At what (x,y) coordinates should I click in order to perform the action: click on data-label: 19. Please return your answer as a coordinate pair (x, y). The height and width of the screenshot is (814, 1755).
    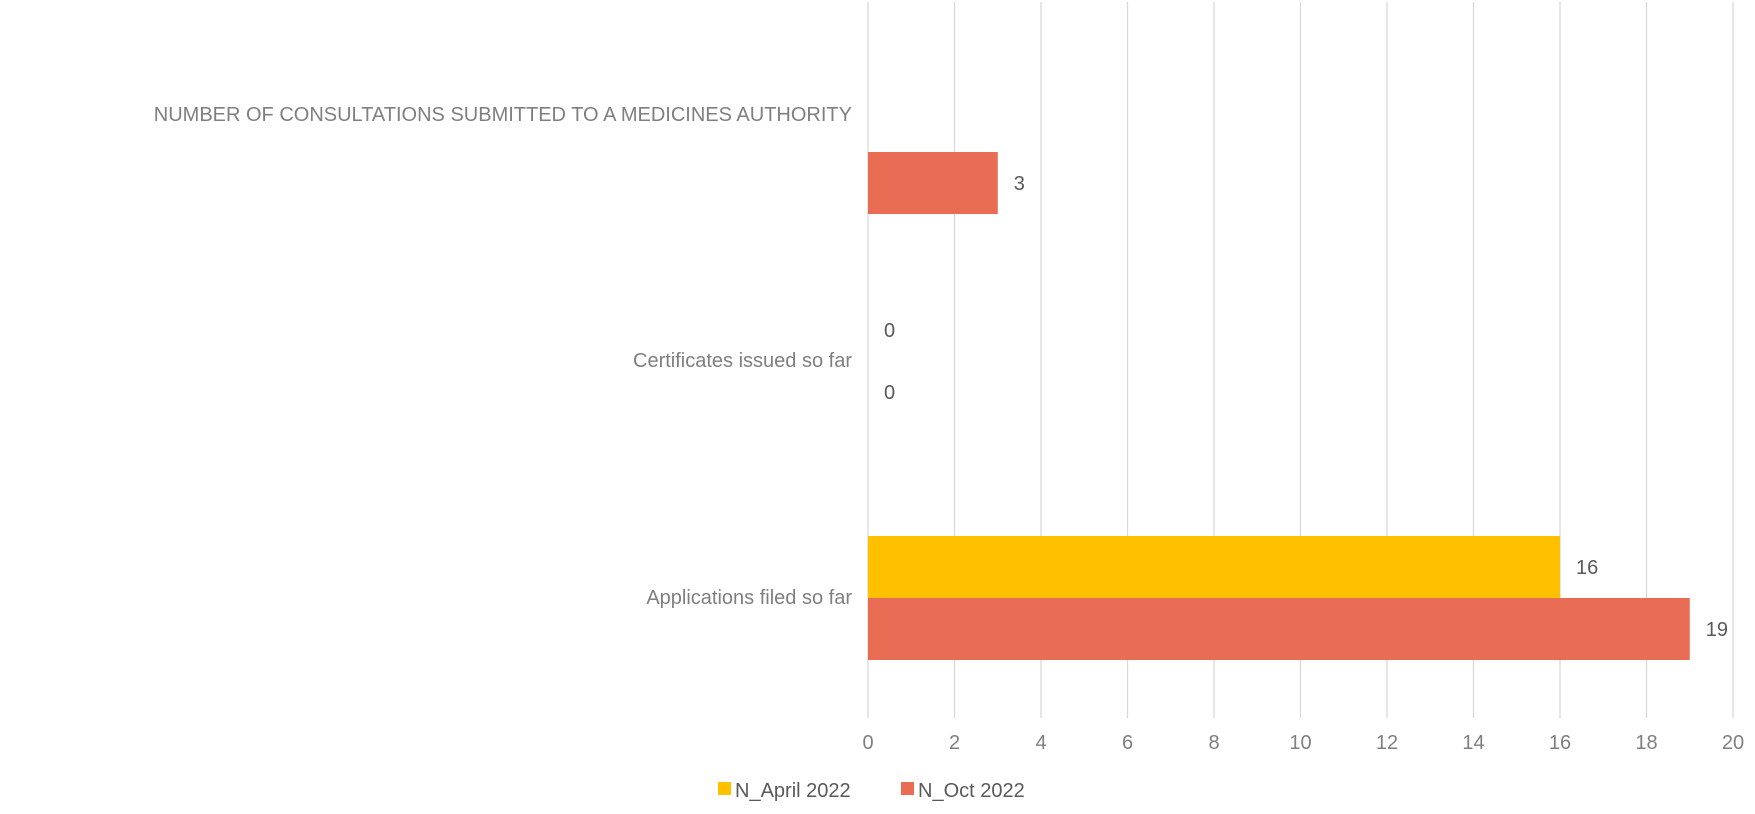
    Looking at the image, I should click on (1717, 630).